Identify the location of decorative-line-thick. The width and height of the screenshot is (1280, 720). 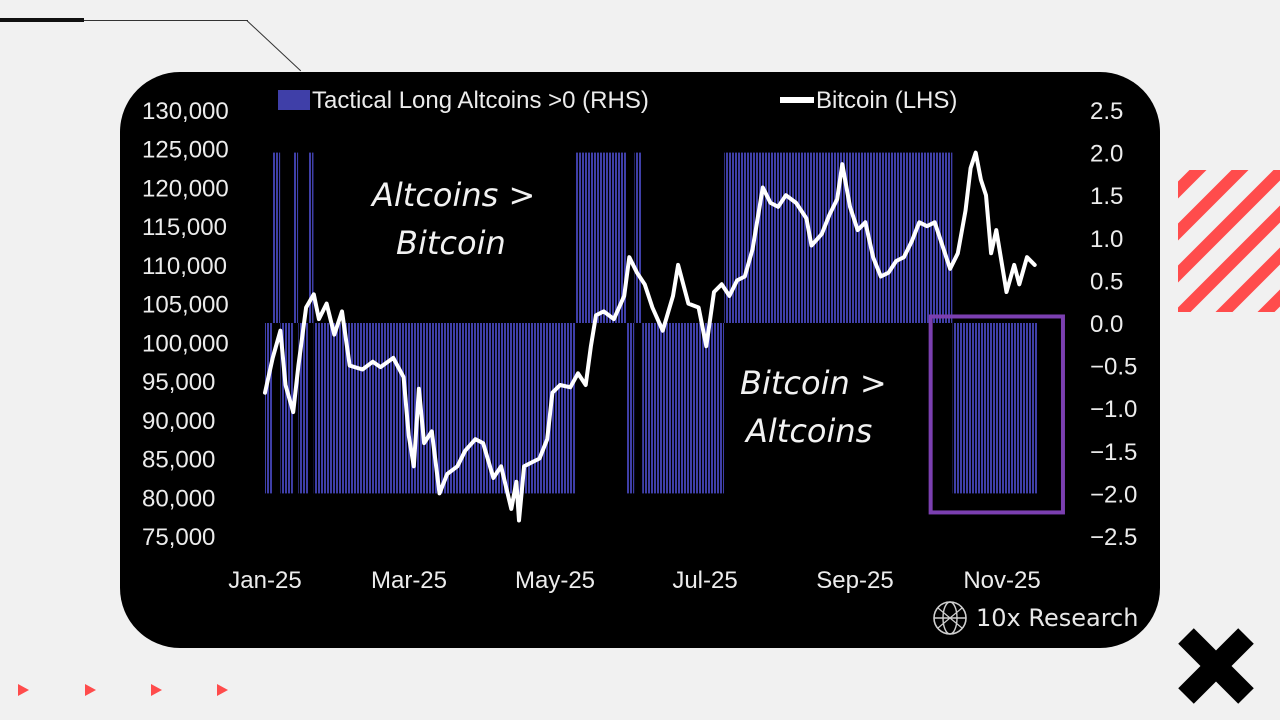
(42, 20).